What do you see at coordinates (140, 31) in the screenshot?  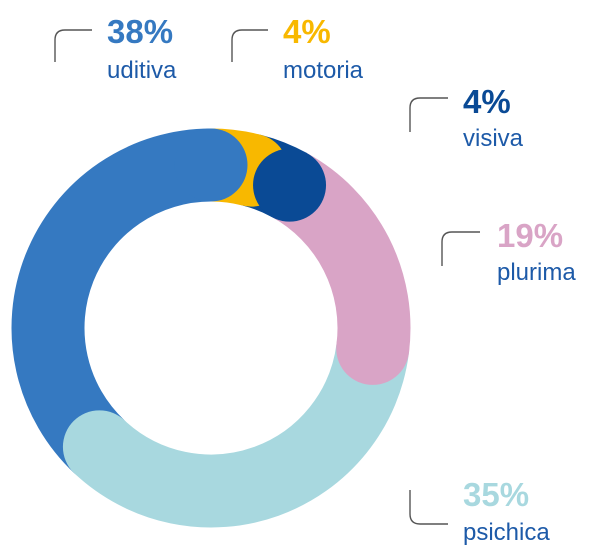 I see `percent-label: 38%` at bounding box center [140, 31].